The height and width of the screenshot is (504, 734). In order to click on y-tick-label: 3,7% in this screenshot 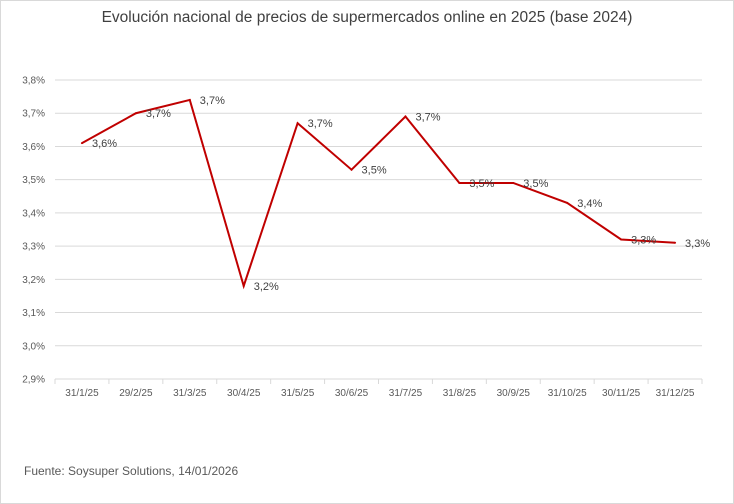, I will do `click(33, 114)`.